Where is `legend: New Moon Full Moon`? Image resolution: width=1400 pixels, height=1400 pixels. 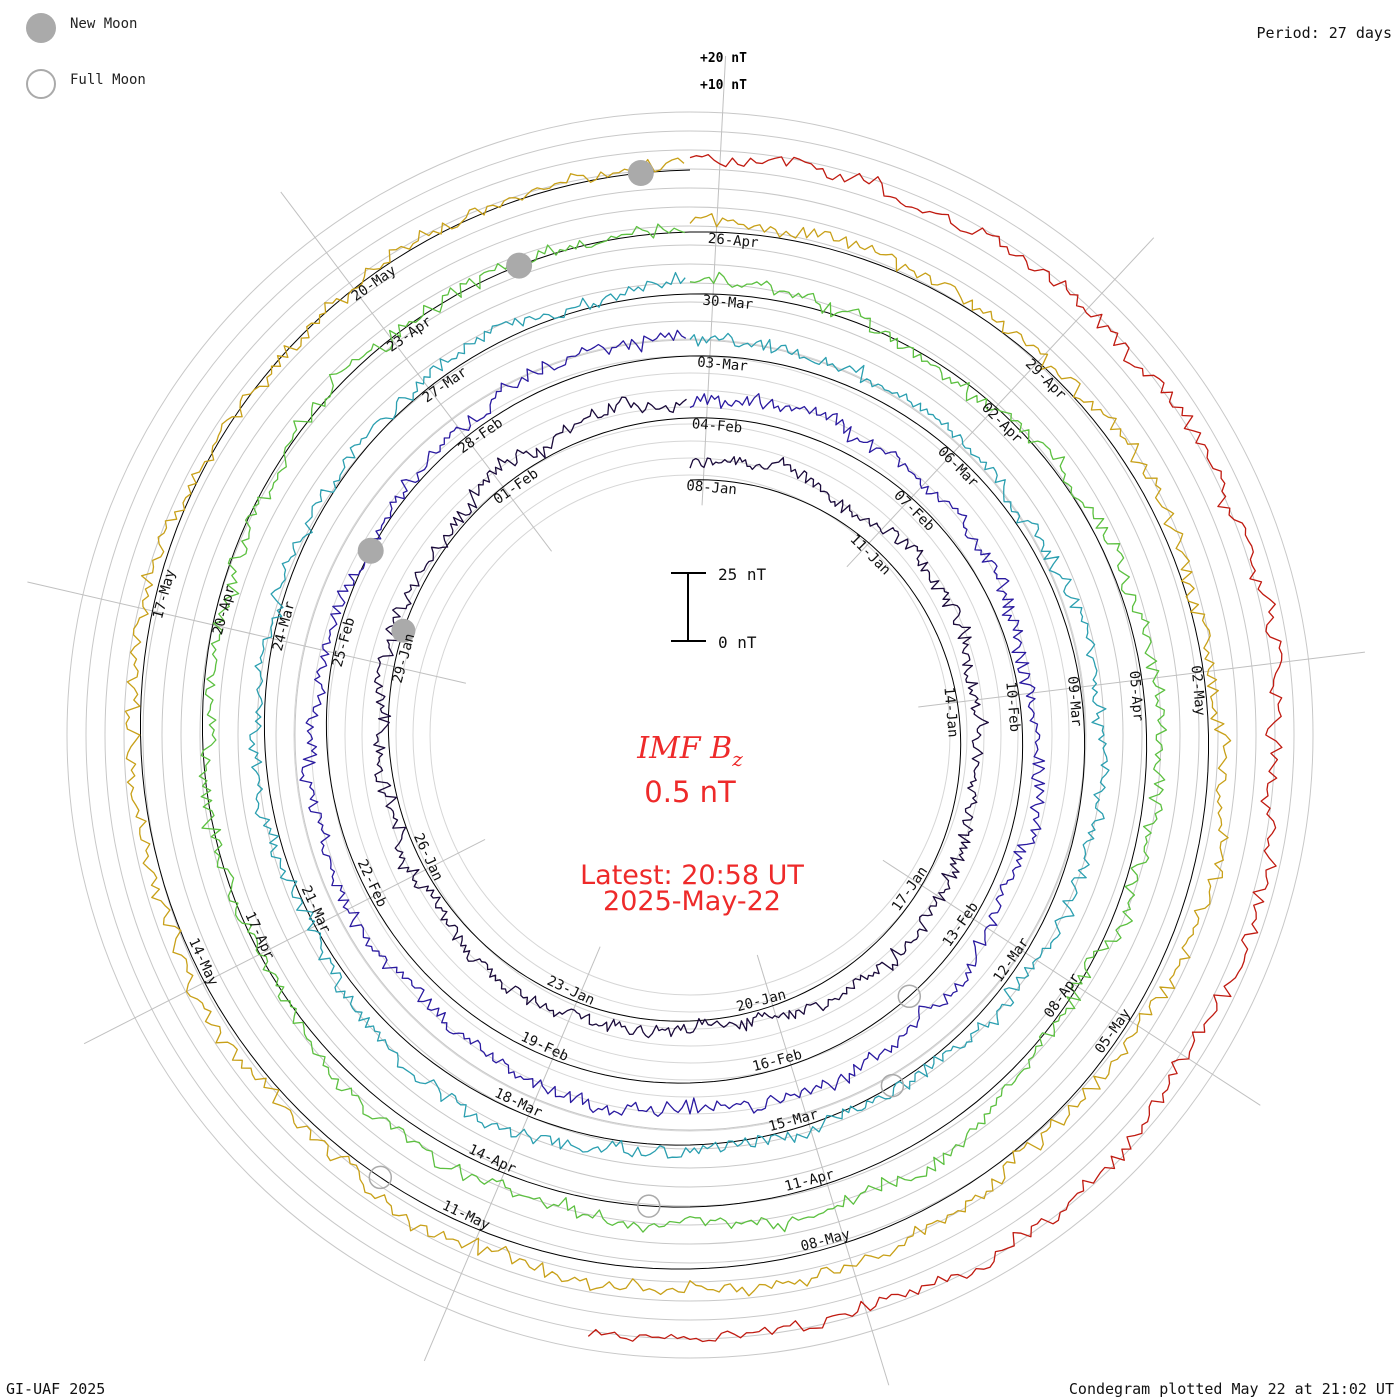 legend: New Moon Full Moon is located at coordinates (86, 56).